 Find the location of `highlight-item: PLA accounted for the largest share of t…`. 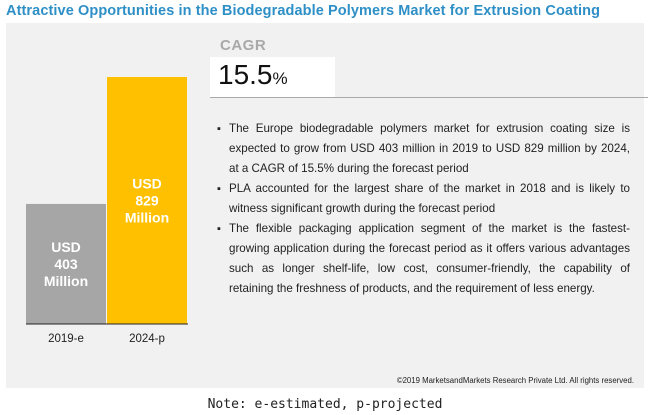

highlight-item: PLA accounted for the largest share of t… is located at coordinates (423, 199).